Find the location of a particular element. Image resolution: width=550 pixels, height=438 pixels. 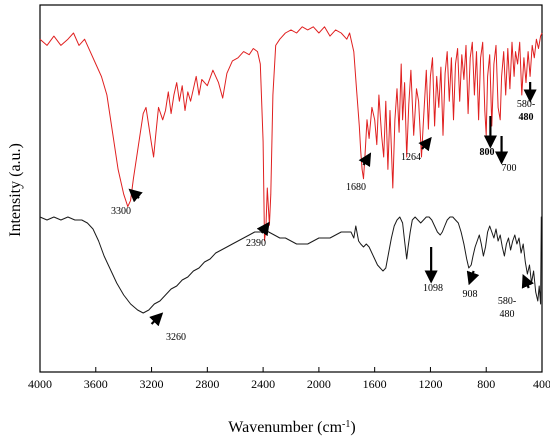

annotation-label: 1680 is located at coordinates (356, 187).